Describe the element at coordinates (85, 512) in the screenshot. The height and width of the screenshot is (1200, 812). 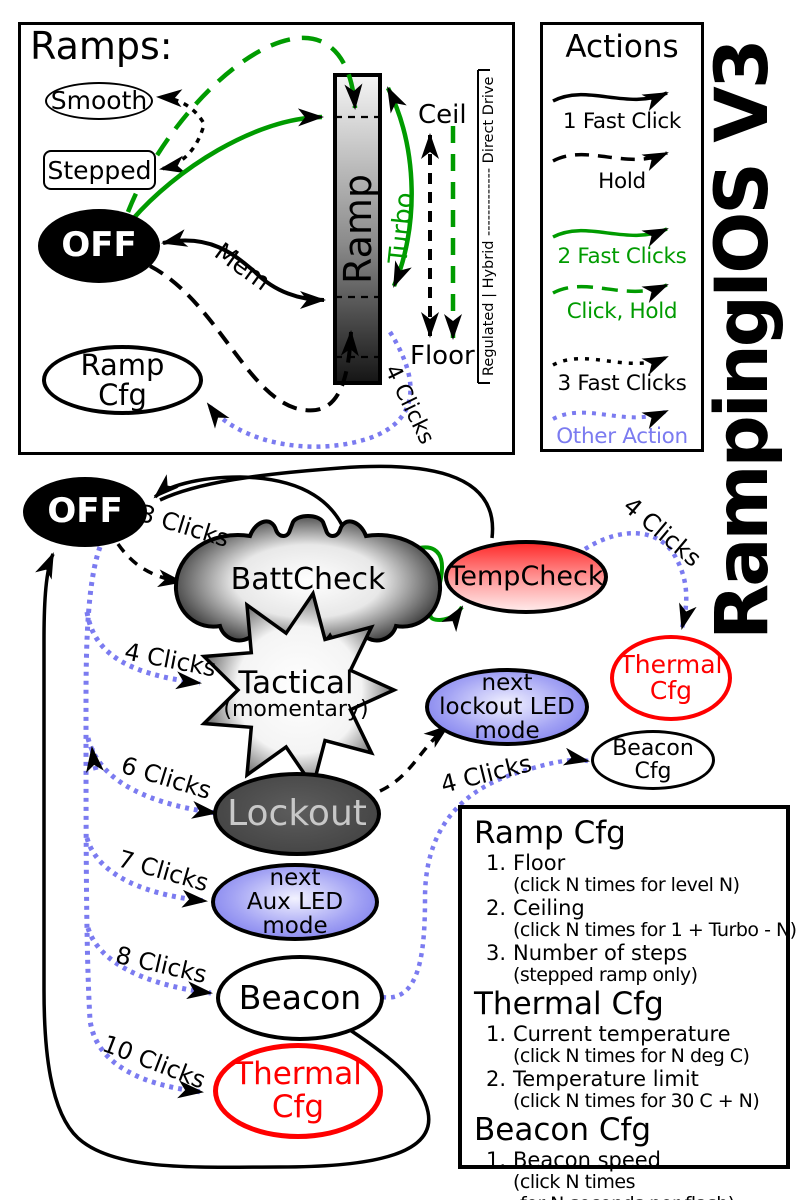
I see `off-node: OFF` at that location.